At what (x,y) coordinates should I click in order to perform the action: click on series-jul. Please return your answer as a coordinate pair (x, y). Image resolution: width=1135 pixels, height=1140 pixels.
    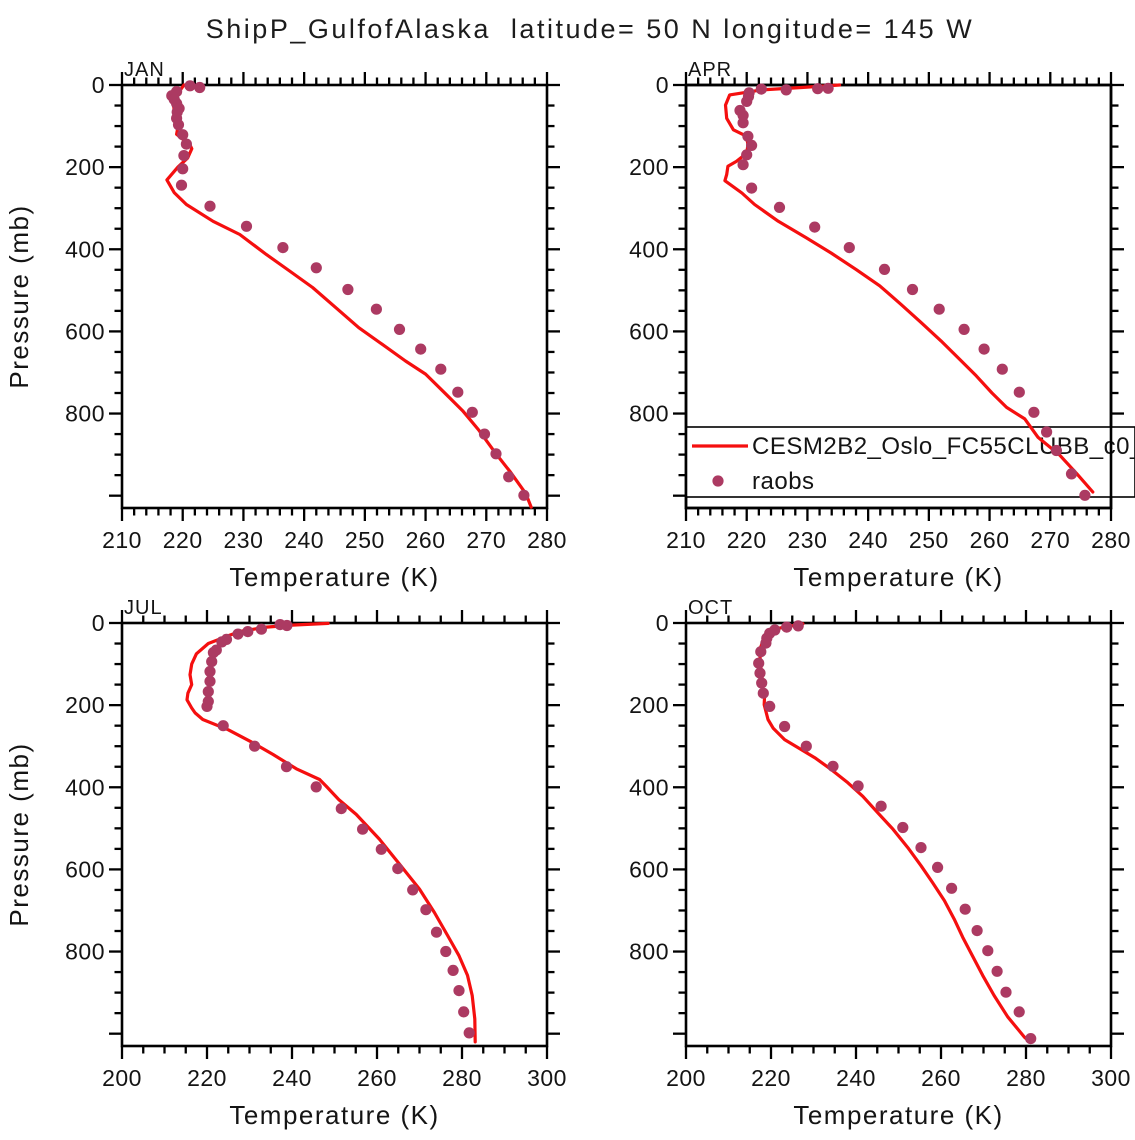
    Looking at the image, I should click on (331, 831).